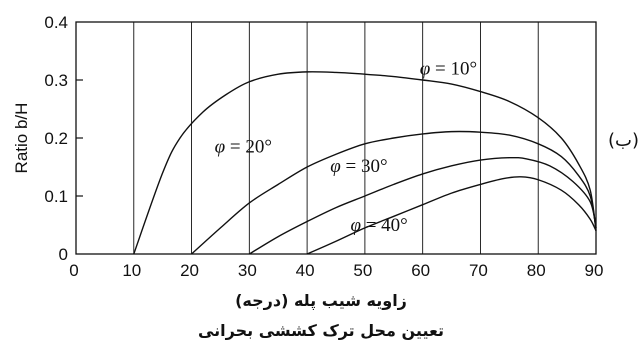 This screenshot has height=352, width=642. What do you see at coordinates (420, 270) in the screenshot?
I see `x-tick-label: 60` at bounding box center [420, 270].